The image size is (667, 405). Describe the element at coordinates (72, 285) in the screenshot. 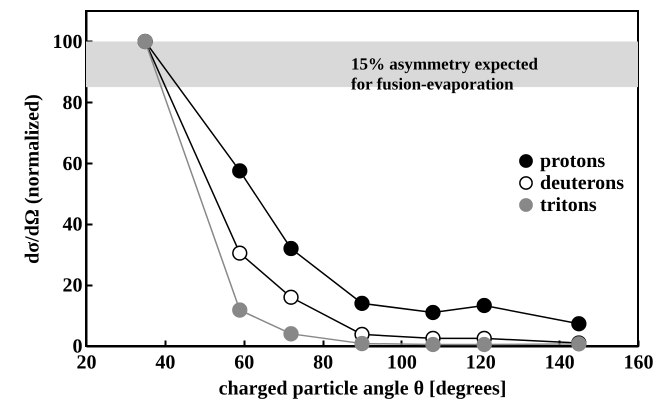

I see `y-tick-label: 20` at that location.